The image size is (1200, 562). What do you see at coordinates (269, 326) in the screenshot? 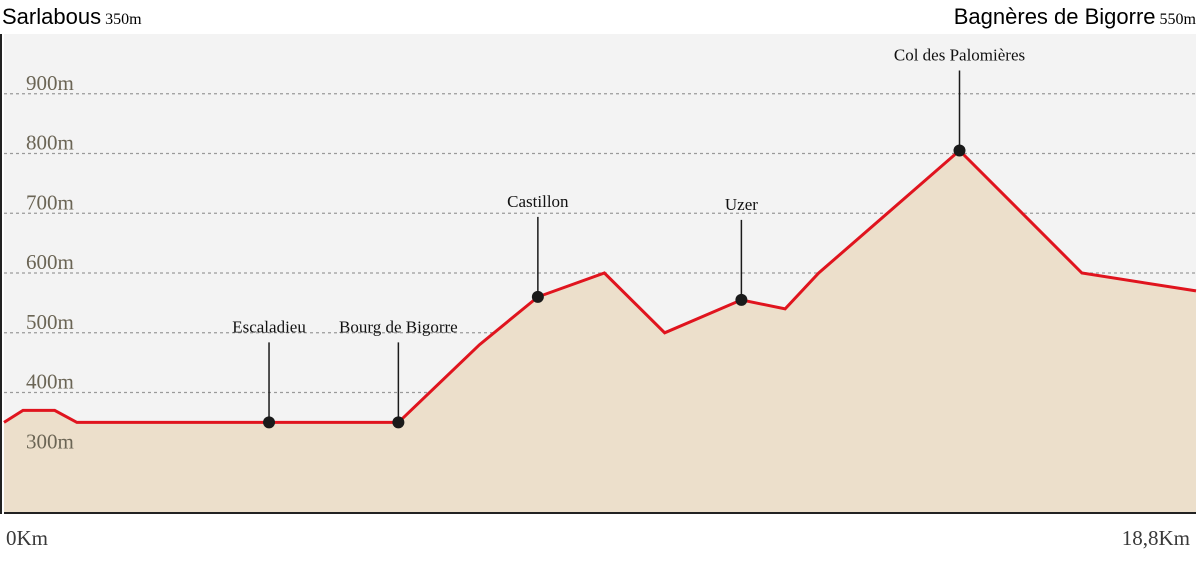
I see `place-label: Escaladieu` at bounding box center [269, 326].